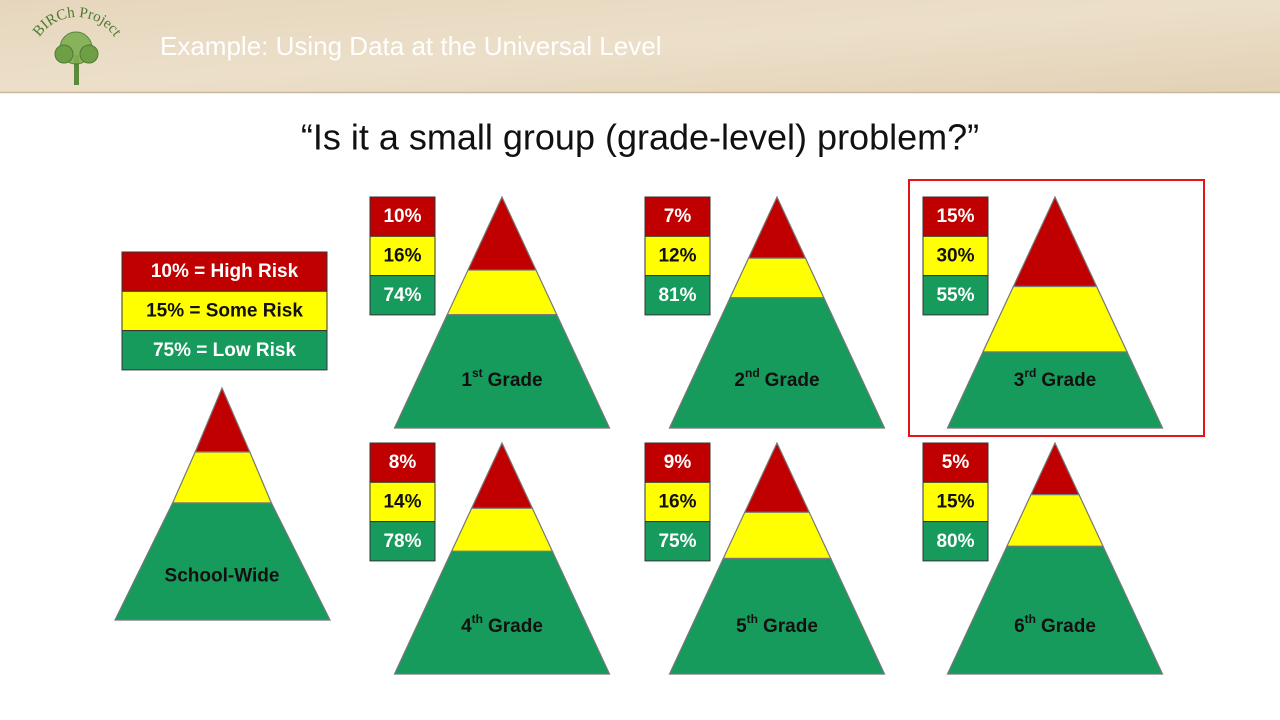  What do you see at coordinates (739, 380) in the screenshot?
I see `grade-number: 2` at bounding box center [739, 380].